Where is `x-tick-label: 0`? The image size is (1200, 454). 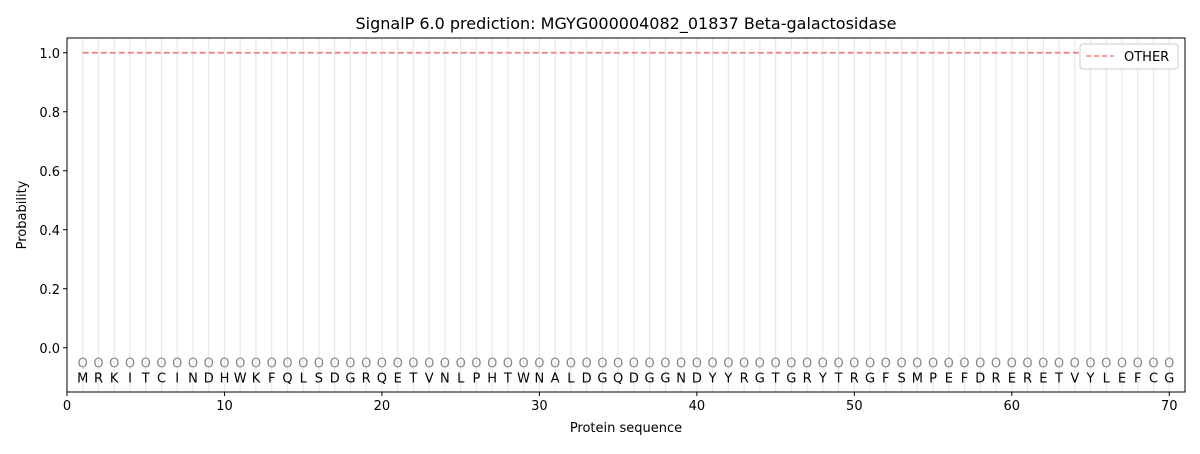
x-tick-label: 0 is located at coordinates (67, 406).